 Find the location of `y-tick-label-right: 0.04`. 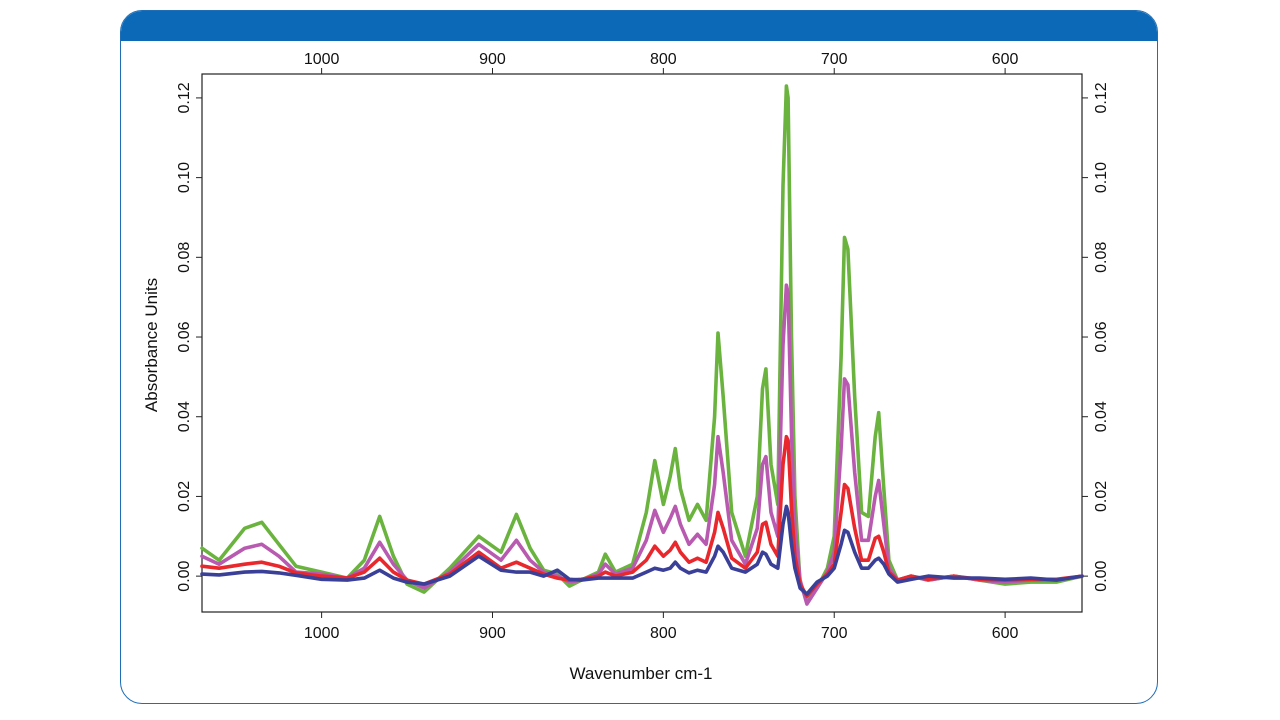

y-tick-label-right: 0.04 is located at coordinates (1101, 416).